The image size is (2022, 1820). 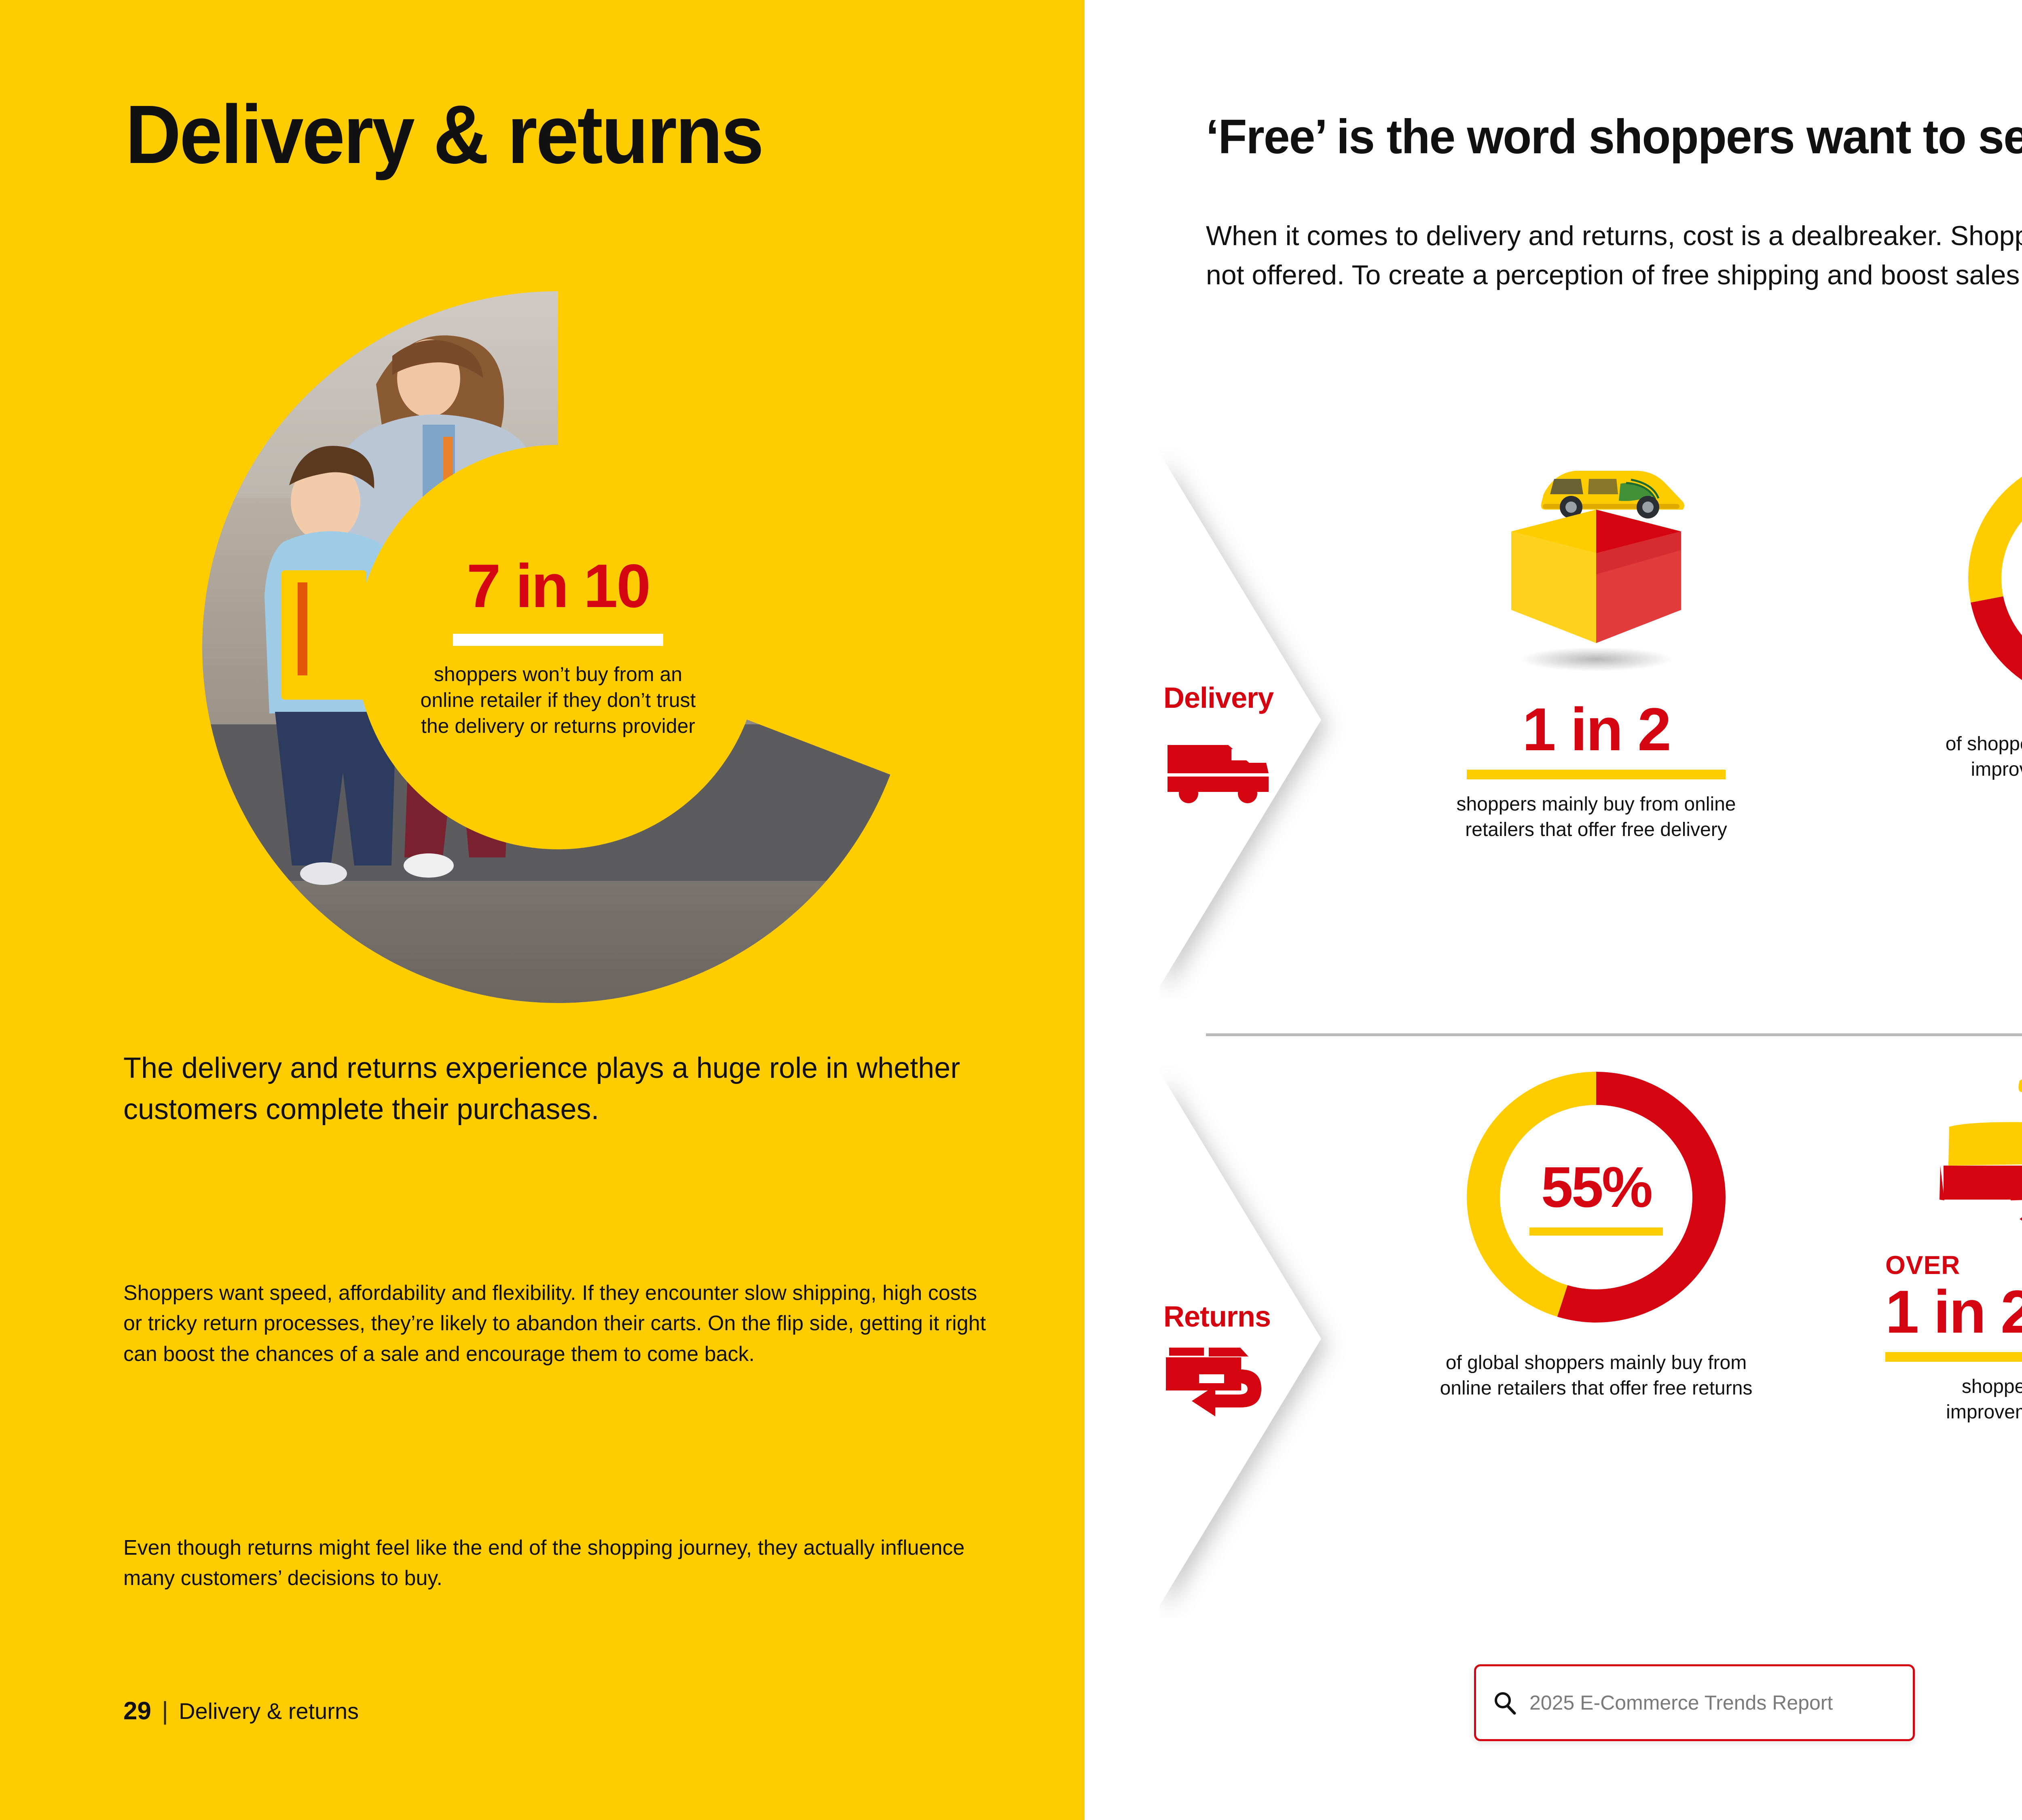 I want to click on footer-section-label: Delivery & returns, so click(x=269, y=1711).